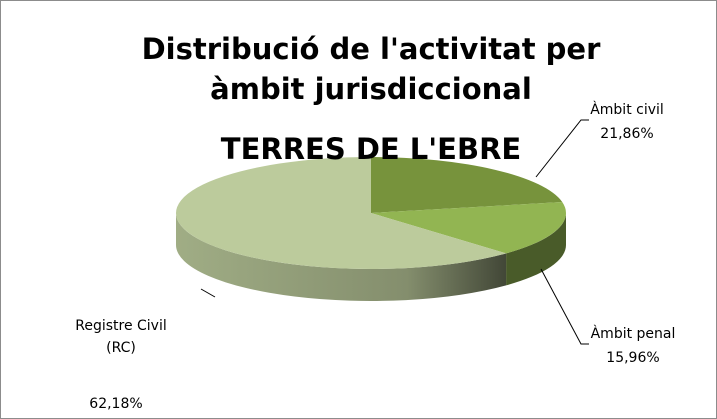  Describe the element at coordinates (633, 358) in the screenshot. I see `data-label-value: 15,96%` at that location.